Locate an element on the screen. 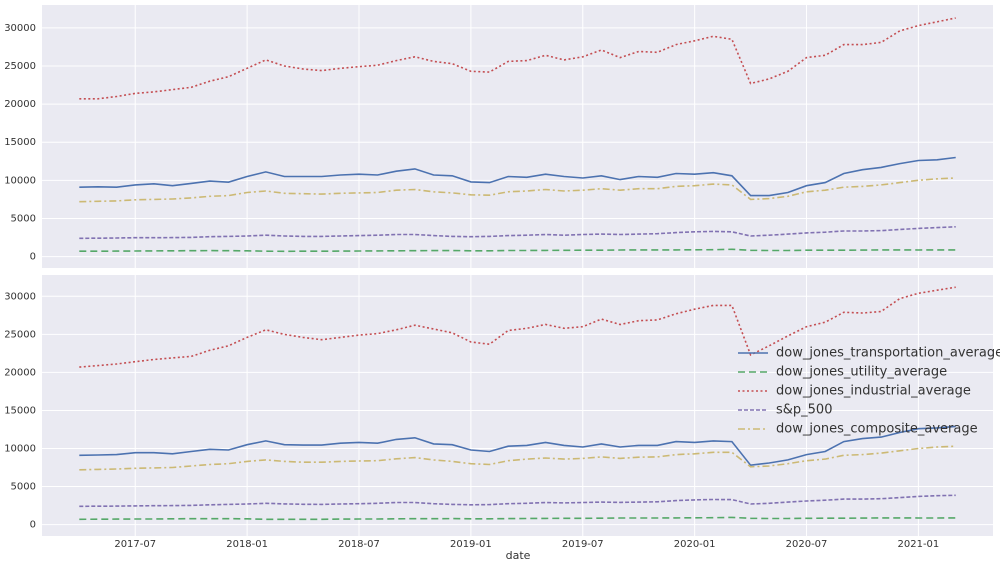 Image resolution: width=1000 pixels, height=568 pixels. x-tick-label: 2019-01 is located at coordinates (471, 544).